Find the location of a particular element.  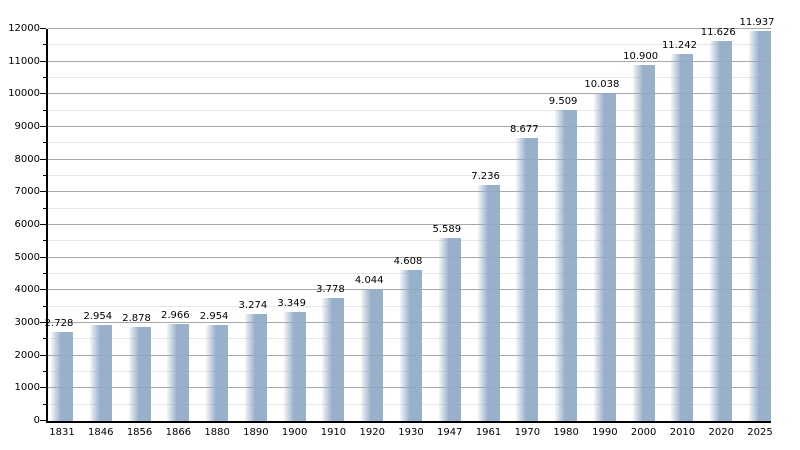

bar-value-label: 3.274 is located at coordinates (253, 306).